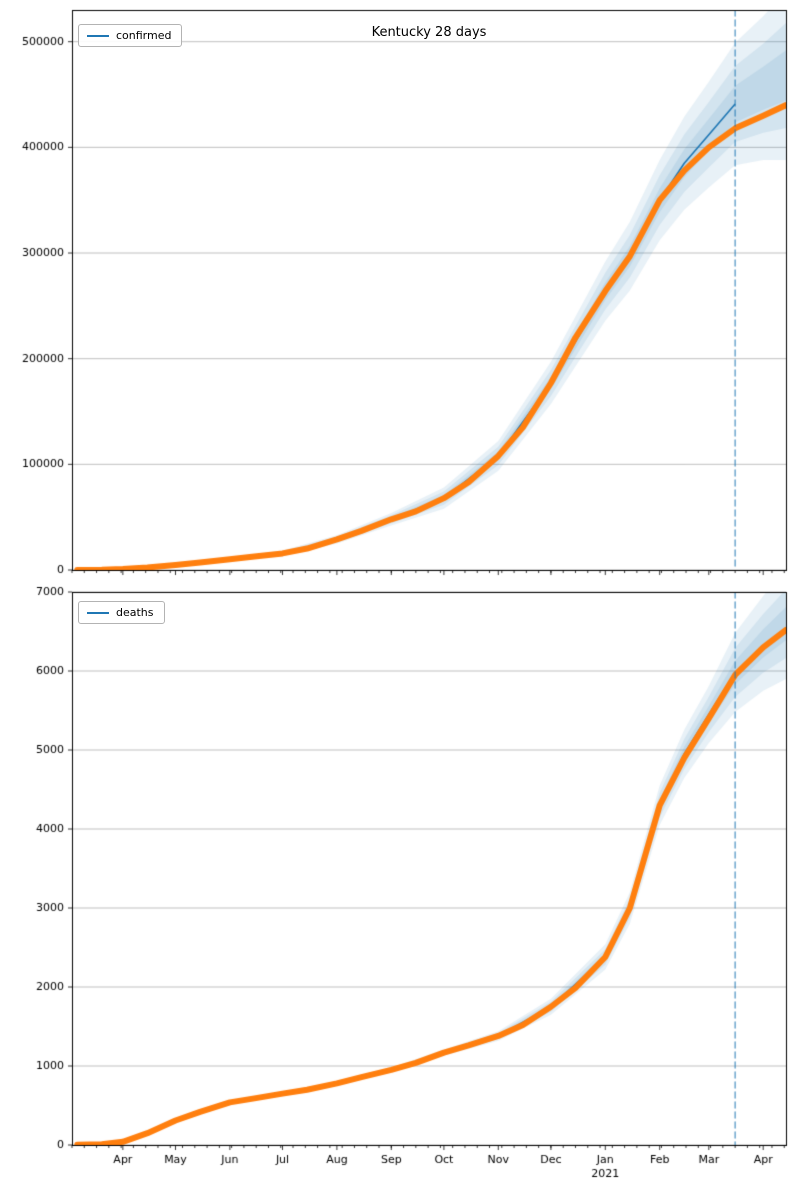 Image resolution: width=800 pixels, height=1200 pixels. Describe the element at coordinates (135, 612) in the screenshot. I see `legend-label-deaths: deaths` at that location.